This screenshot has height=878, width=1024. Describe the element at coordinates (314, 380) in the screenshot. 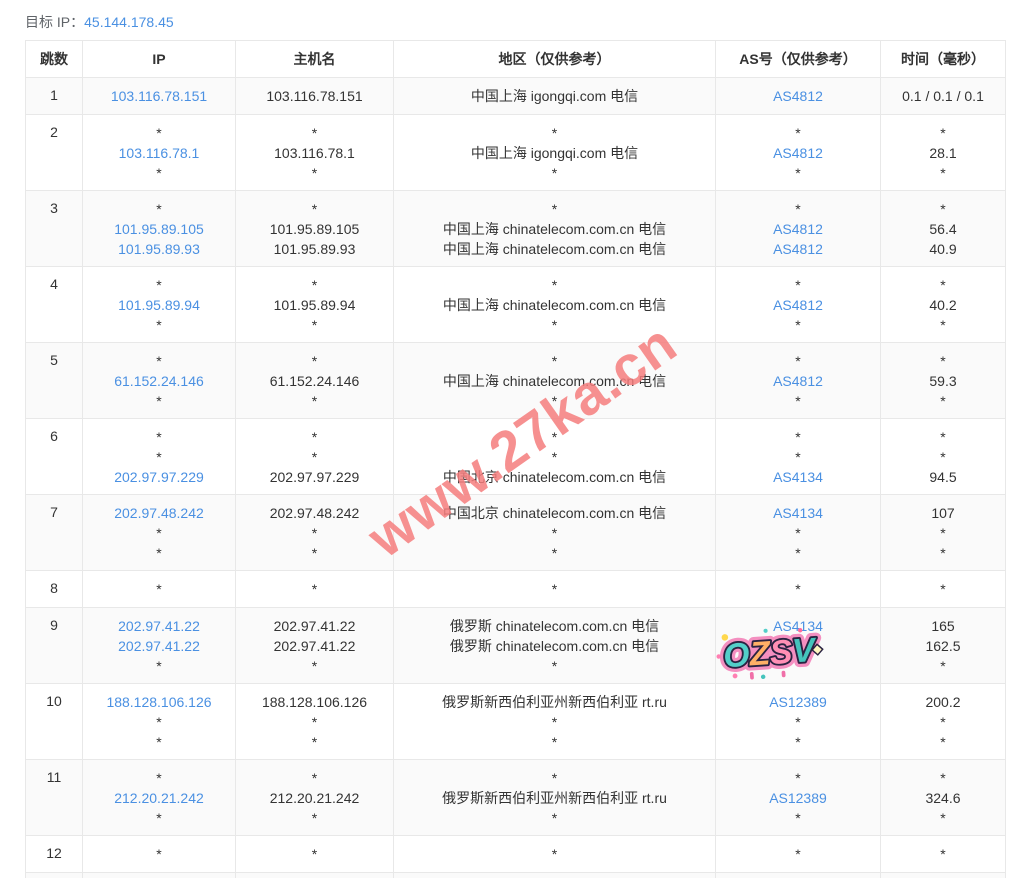

I see `host-value: 61.152.24.146` at that location.